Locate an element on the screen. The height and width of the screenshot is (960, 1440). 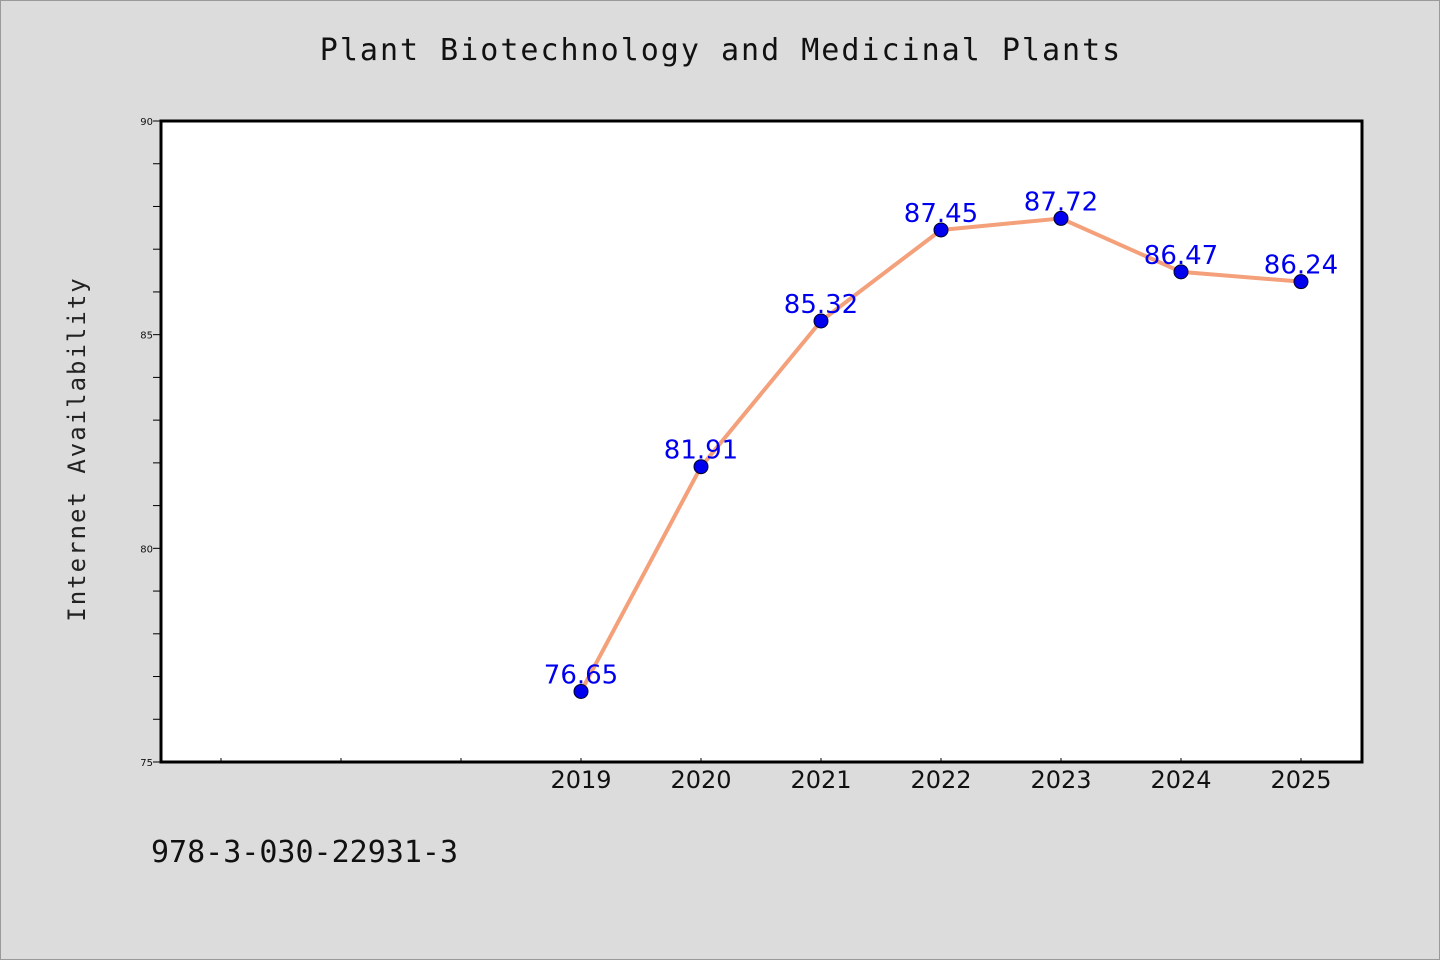
x-axis: 2019 2020 2021 2022 2023 2024 2025 is located at coordinates (776, 776).